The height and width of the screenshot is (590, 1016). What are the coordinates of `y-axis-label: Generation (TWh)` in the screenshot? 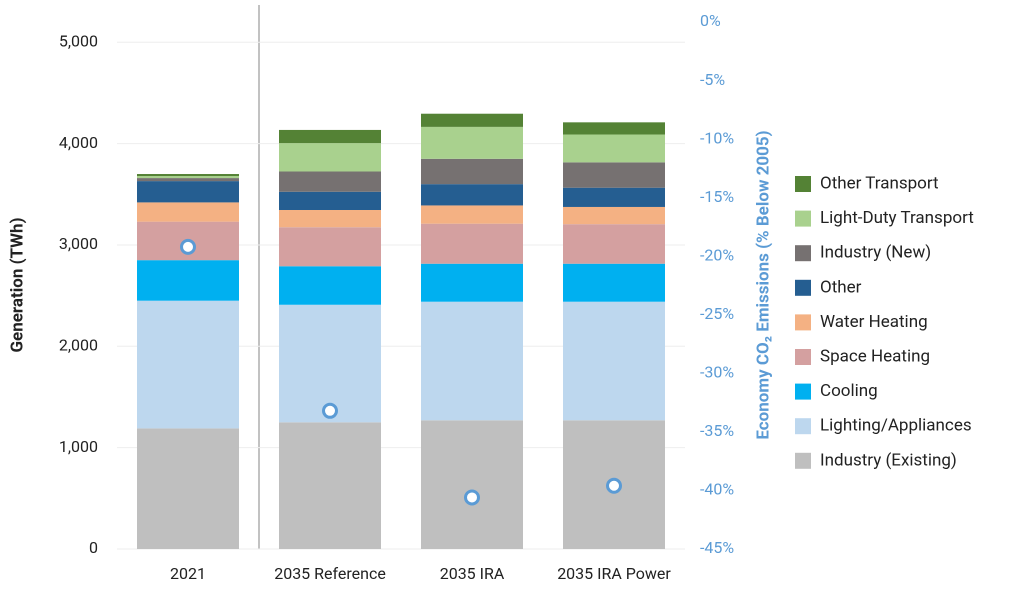 It's located at (17, 284).